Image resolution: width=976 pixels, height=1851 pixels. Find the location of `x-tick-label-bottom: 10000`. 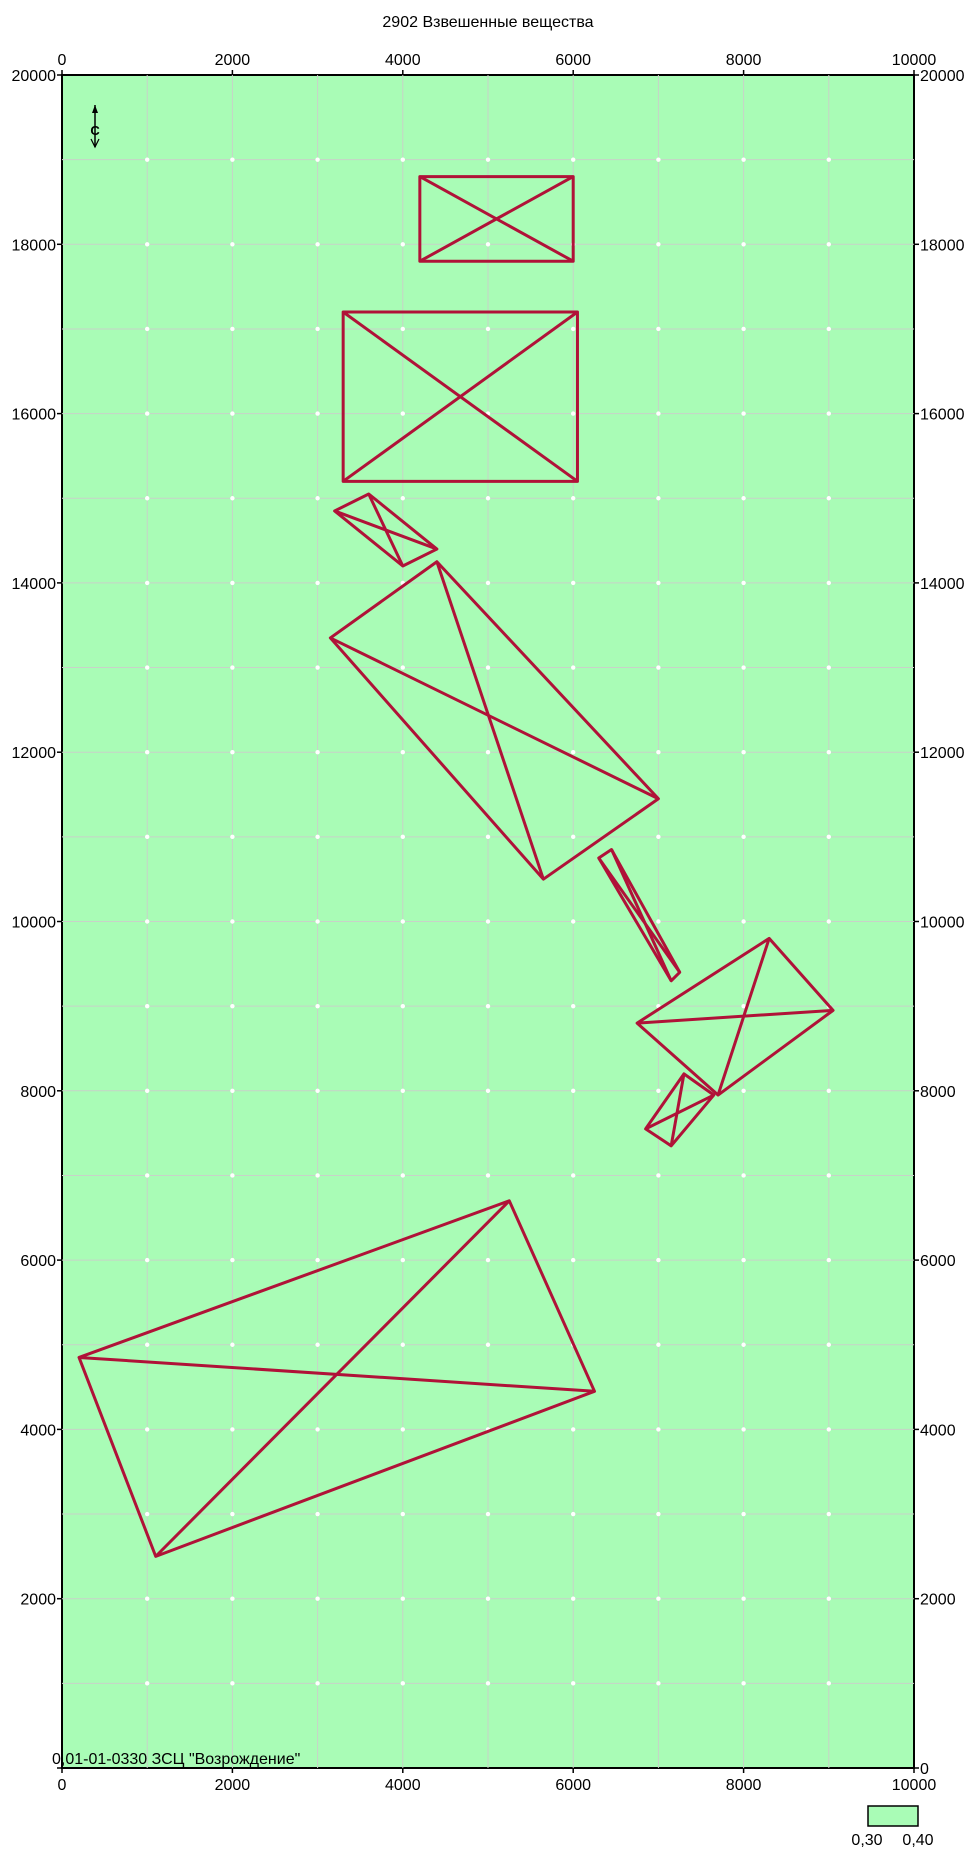

x-tick-label-bottom: 10000 is located at coordinates (914, 1785).